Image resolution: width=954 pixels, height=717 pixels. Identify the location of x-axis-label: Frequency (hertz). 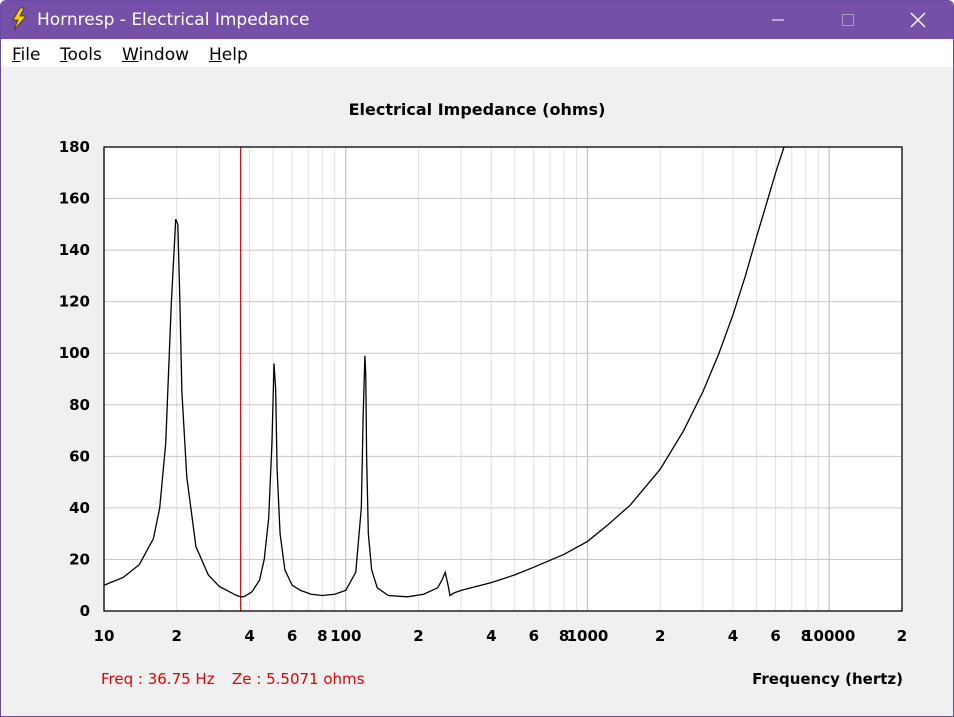
(827, 679).